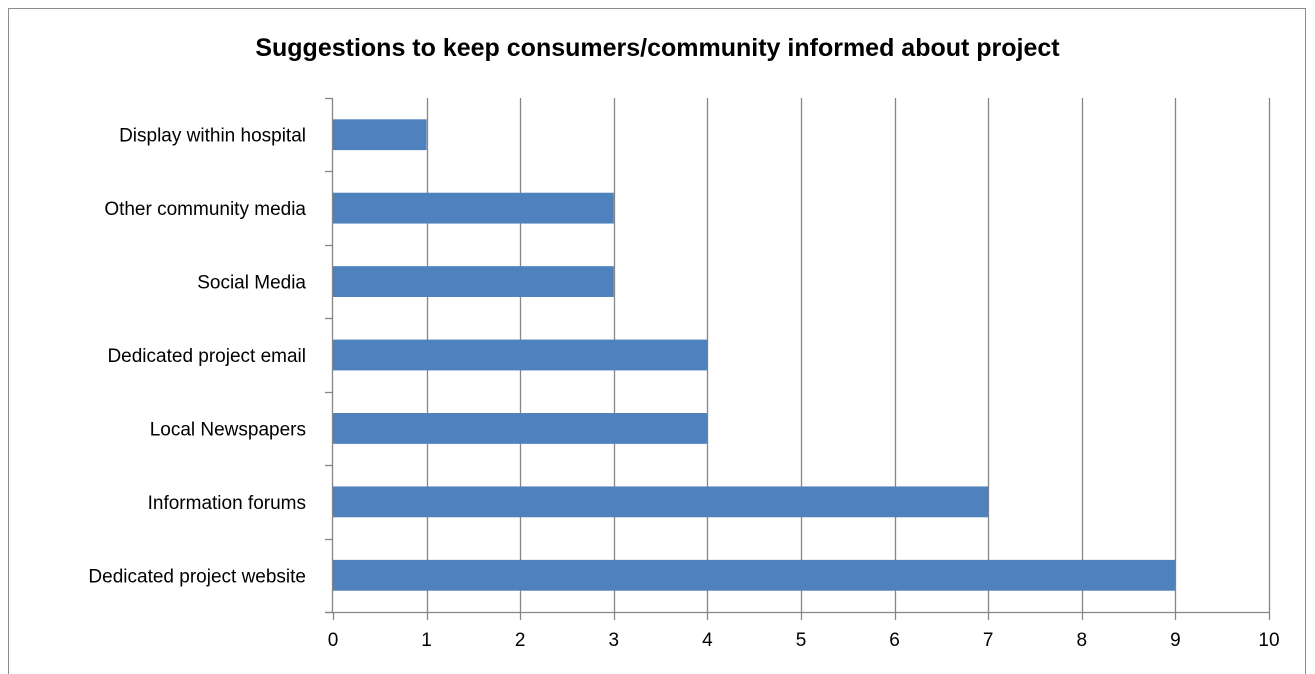 This screenshot has width=1315, height=674. I want to click on x-tick-label-4: 4, so click(707, 640).